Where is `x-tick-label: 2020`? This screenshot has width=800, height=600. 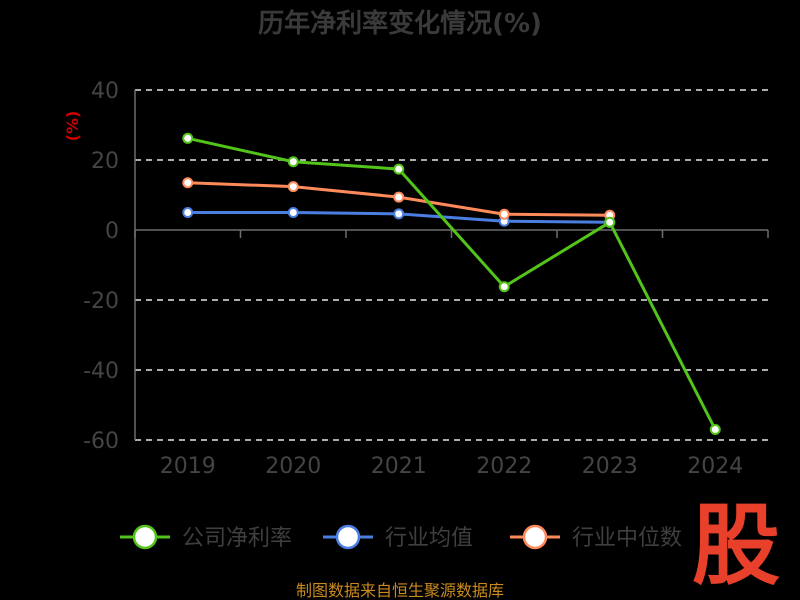
x-tick-label: 2020 is located at coordinates (293, 466).